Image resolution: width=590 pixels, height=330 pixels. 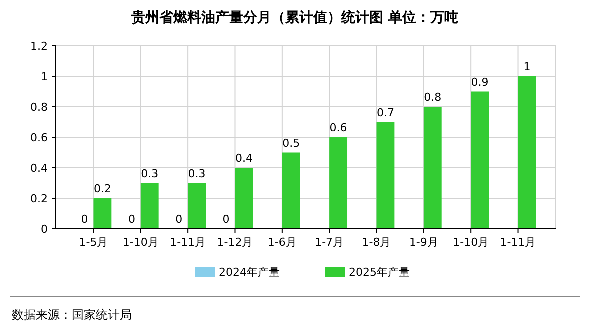 What do you see at coordinates (249, 272) in the screenshot?
I see `legend-label: 2024年产量` at bounding box center [249, 272].